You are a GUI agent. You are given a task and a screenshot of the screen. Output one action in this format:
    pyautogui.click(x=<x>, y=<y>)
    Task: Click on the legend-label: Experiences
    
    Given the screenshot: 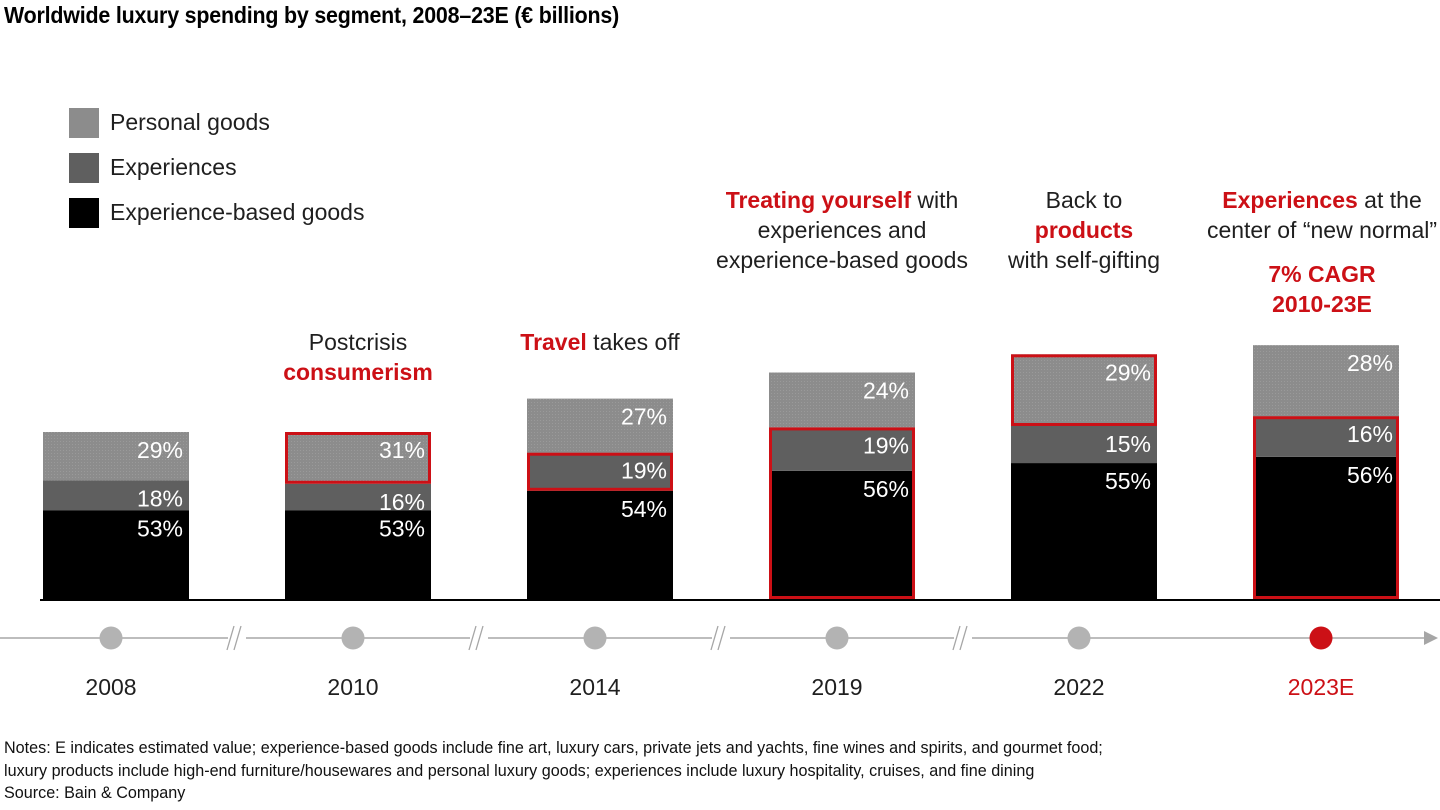 What is the action you would take?
    pyautogui.click(x=173, y=167)
    